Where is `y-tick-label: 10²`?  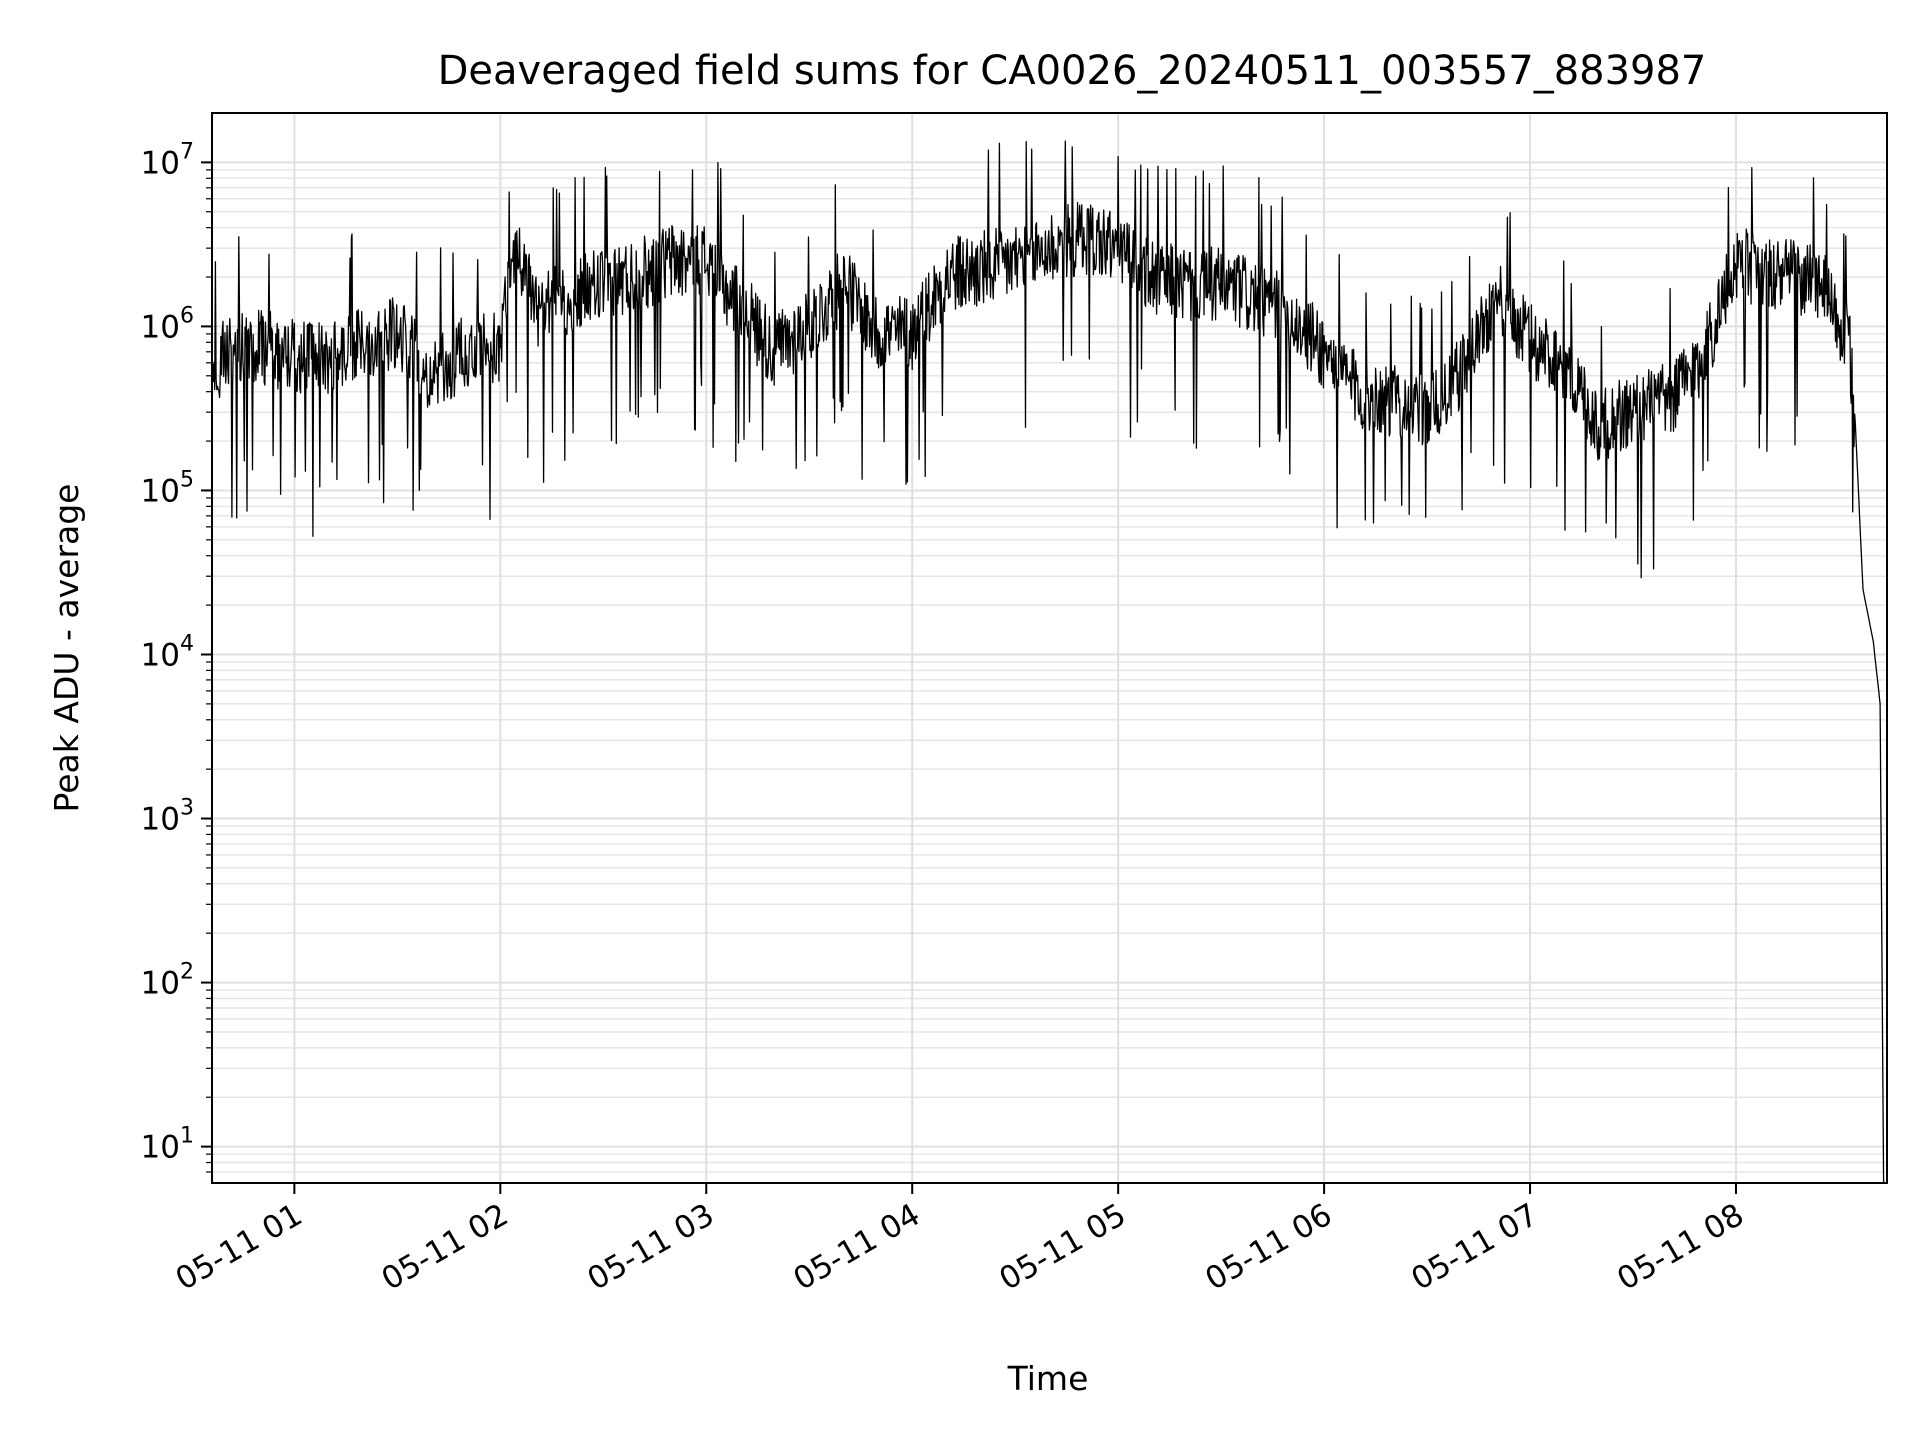
y-tick-label: 10² is located at coordinates (167, 981).